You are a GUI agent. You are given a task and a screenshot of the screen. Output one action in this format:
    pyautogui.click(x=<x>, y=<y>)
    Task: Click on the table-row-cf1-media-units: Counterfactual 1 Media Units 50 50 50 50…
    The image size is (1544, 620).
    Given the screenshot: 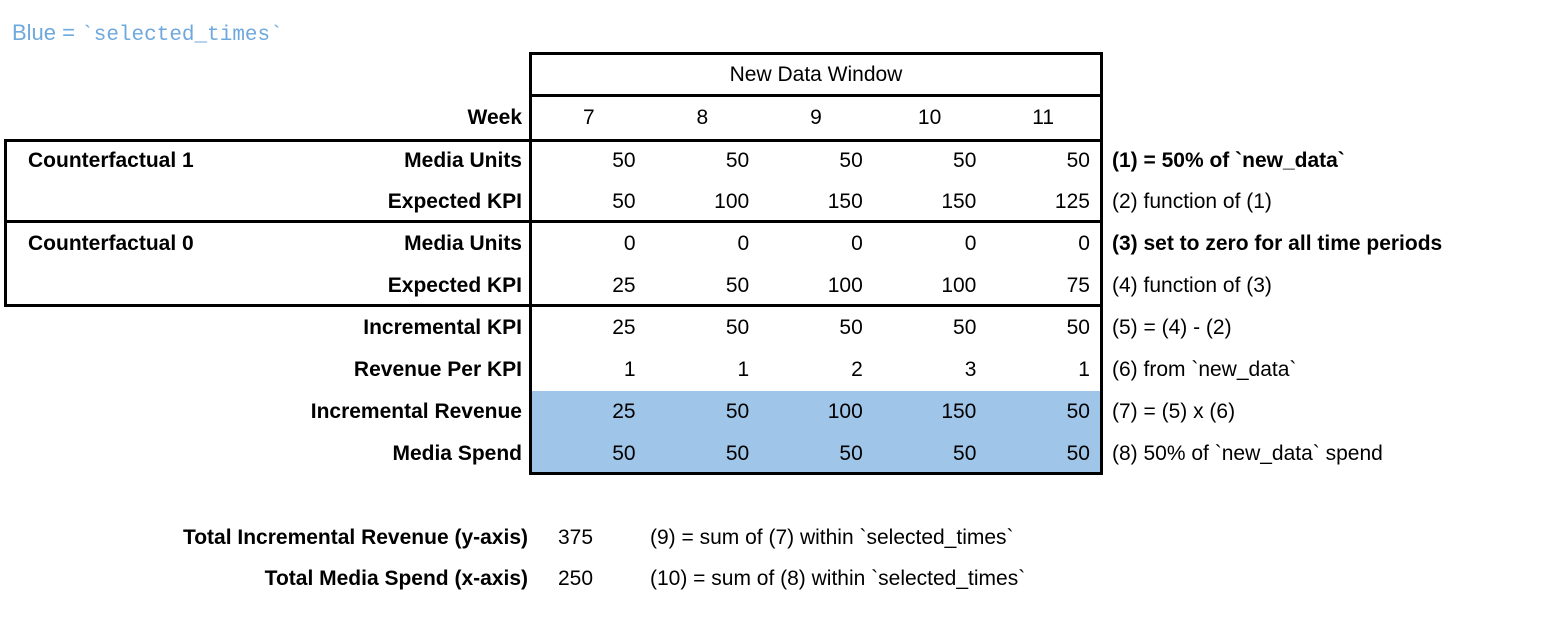 What is the action you would take?
    pyautogui.click(x=772, y=161)
    